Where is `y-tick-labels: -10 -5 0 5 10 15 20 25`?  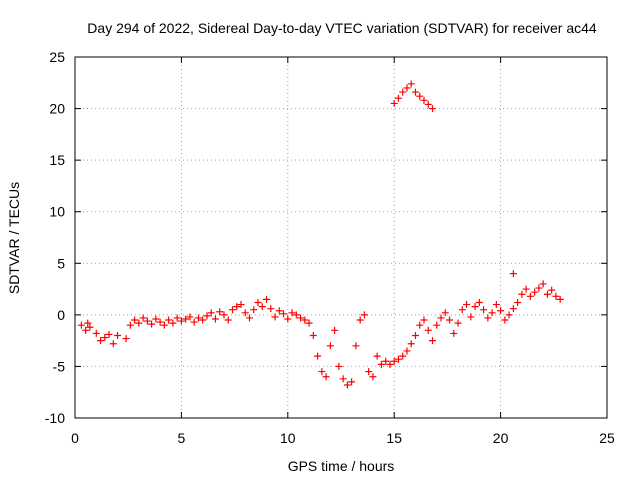
y-tick-labels: -10 -5 0 5 10 15 20 25 is located at coordinates (55, 237).